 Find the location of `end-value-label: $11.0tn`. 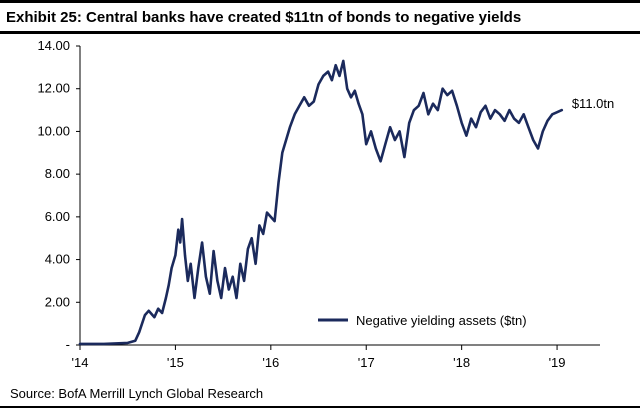

end-value-label: $11.0tn is located at coordinates (593, 103).